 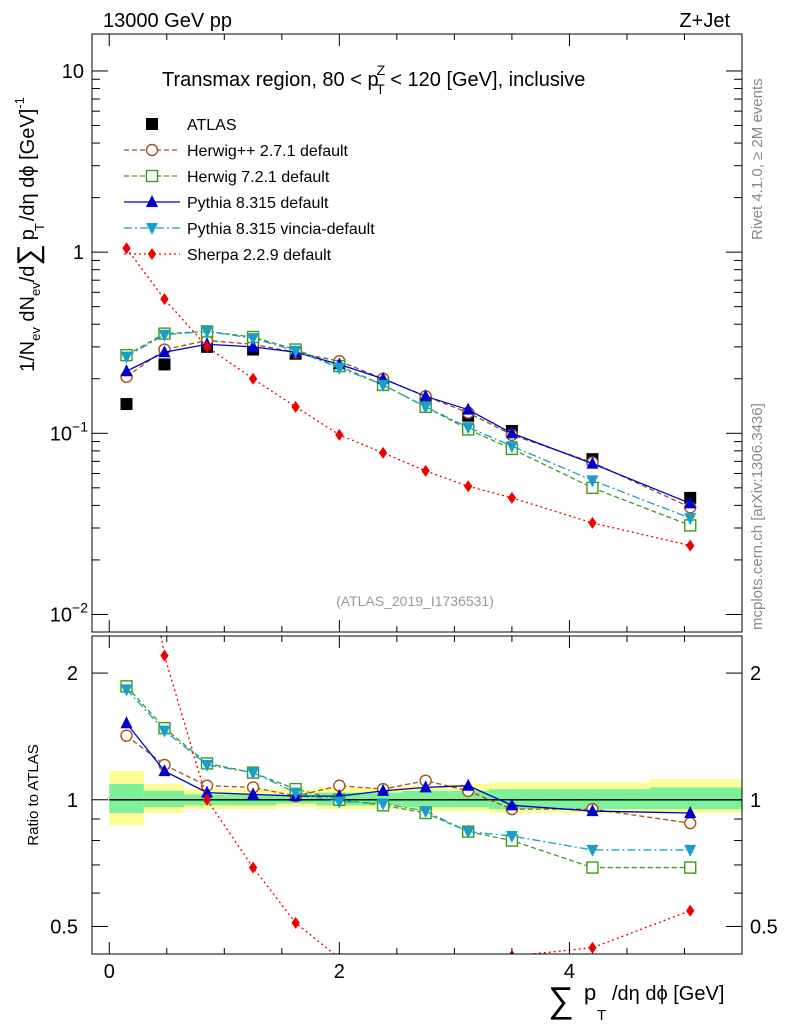 I want to click on legend-entry-pythia-8-315-vincia-default: Pythia 8.315 vincia-default, so click(x=249, y=229).